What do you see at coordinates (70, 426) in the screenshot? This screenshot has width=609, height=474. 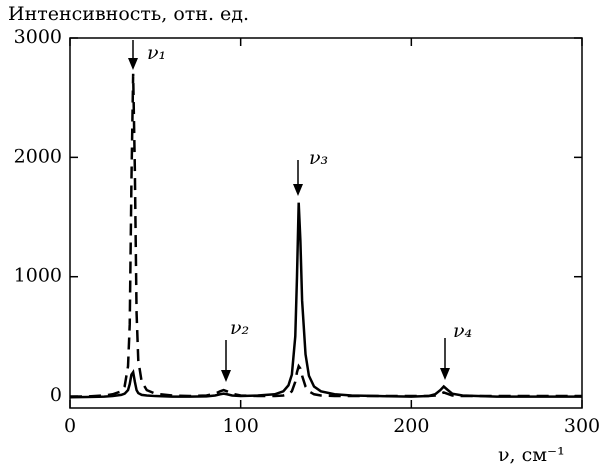 I see `x-tick-label: 0` at bounding box center [70, 426].